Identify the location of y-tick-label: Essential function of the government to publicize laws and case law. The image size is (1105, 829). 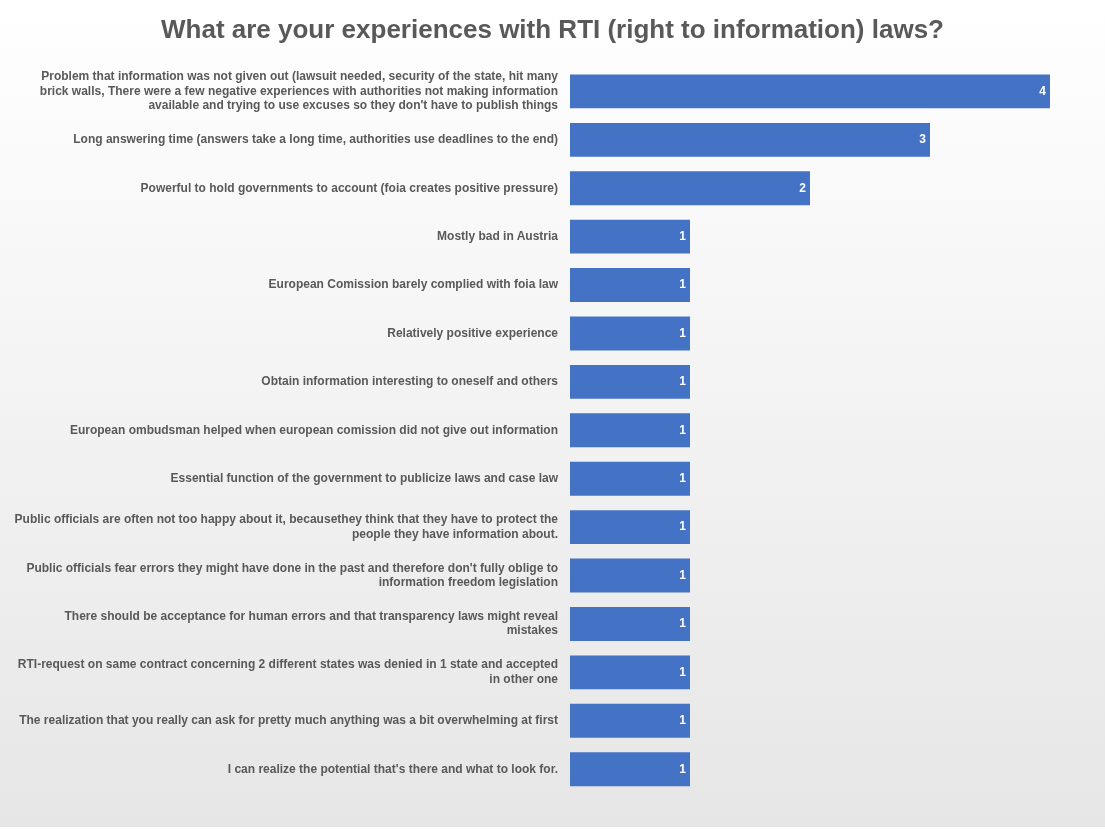
(364, 478).